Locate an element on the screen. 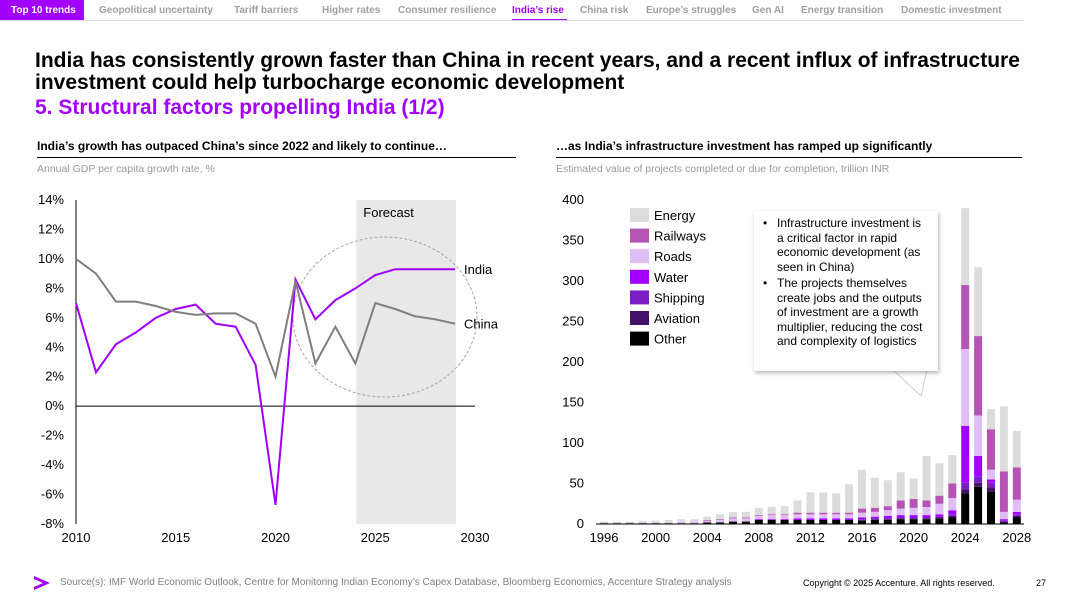  nav-tab: Gen AI is located at coordinates (768, 10).